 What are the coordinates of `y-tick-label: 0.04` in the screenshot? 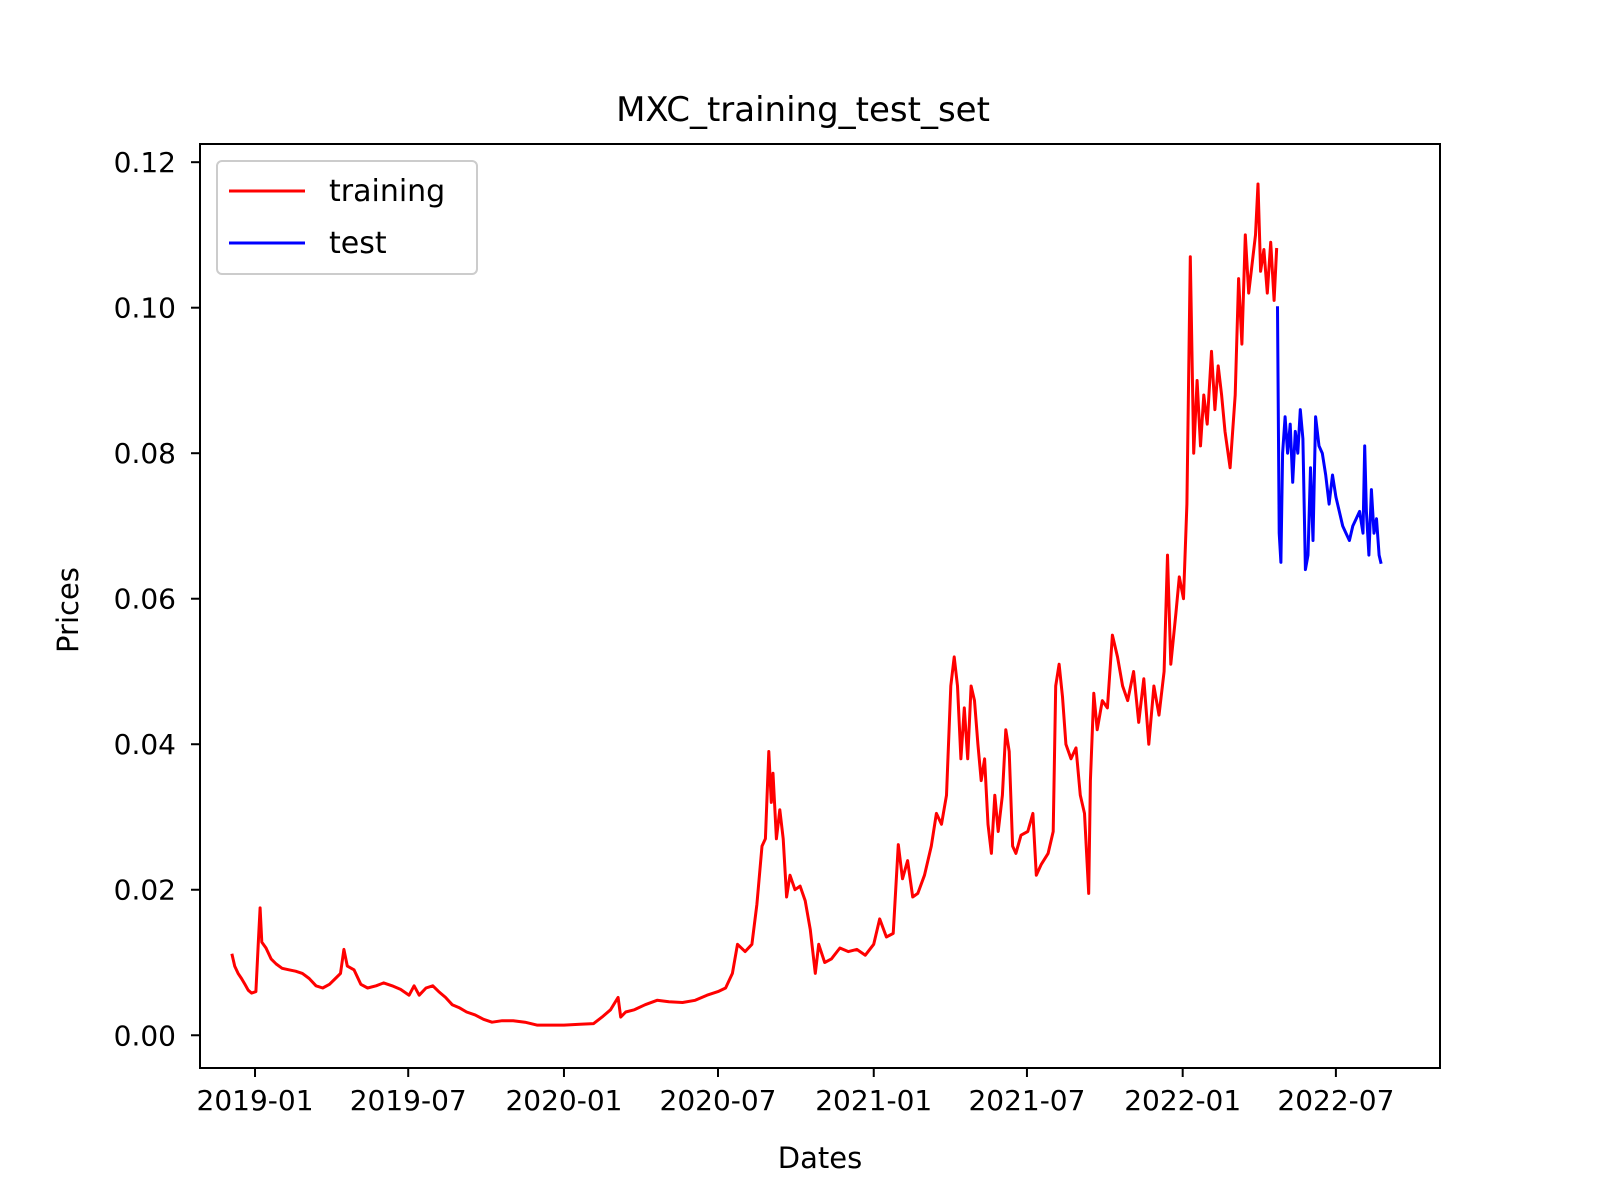 It's located at (145, 744).